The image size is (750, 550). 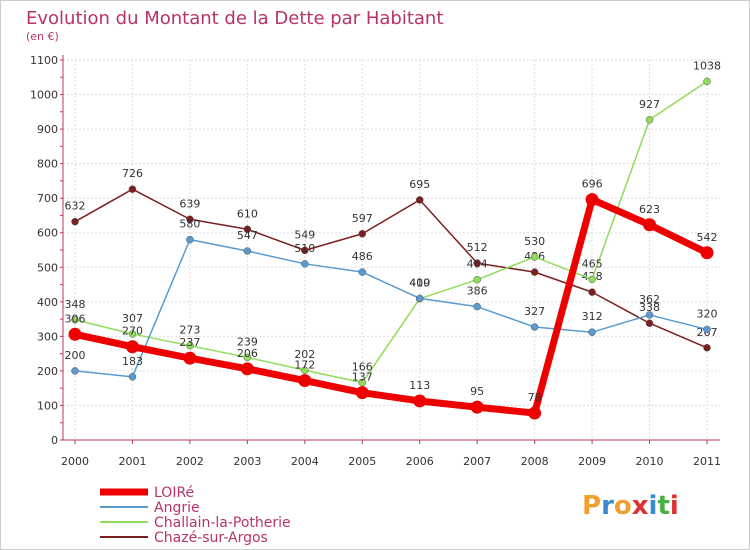 I want to click on data-label: 542, so click(x=707, y=237).